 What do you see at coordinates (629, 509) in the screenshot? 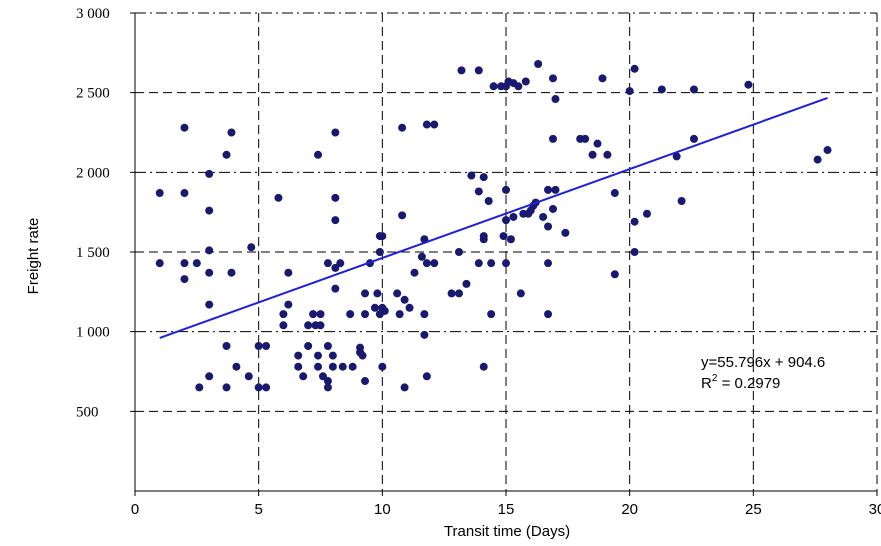
I see `x-tick-label: 20` at bounding box center [629, 509].